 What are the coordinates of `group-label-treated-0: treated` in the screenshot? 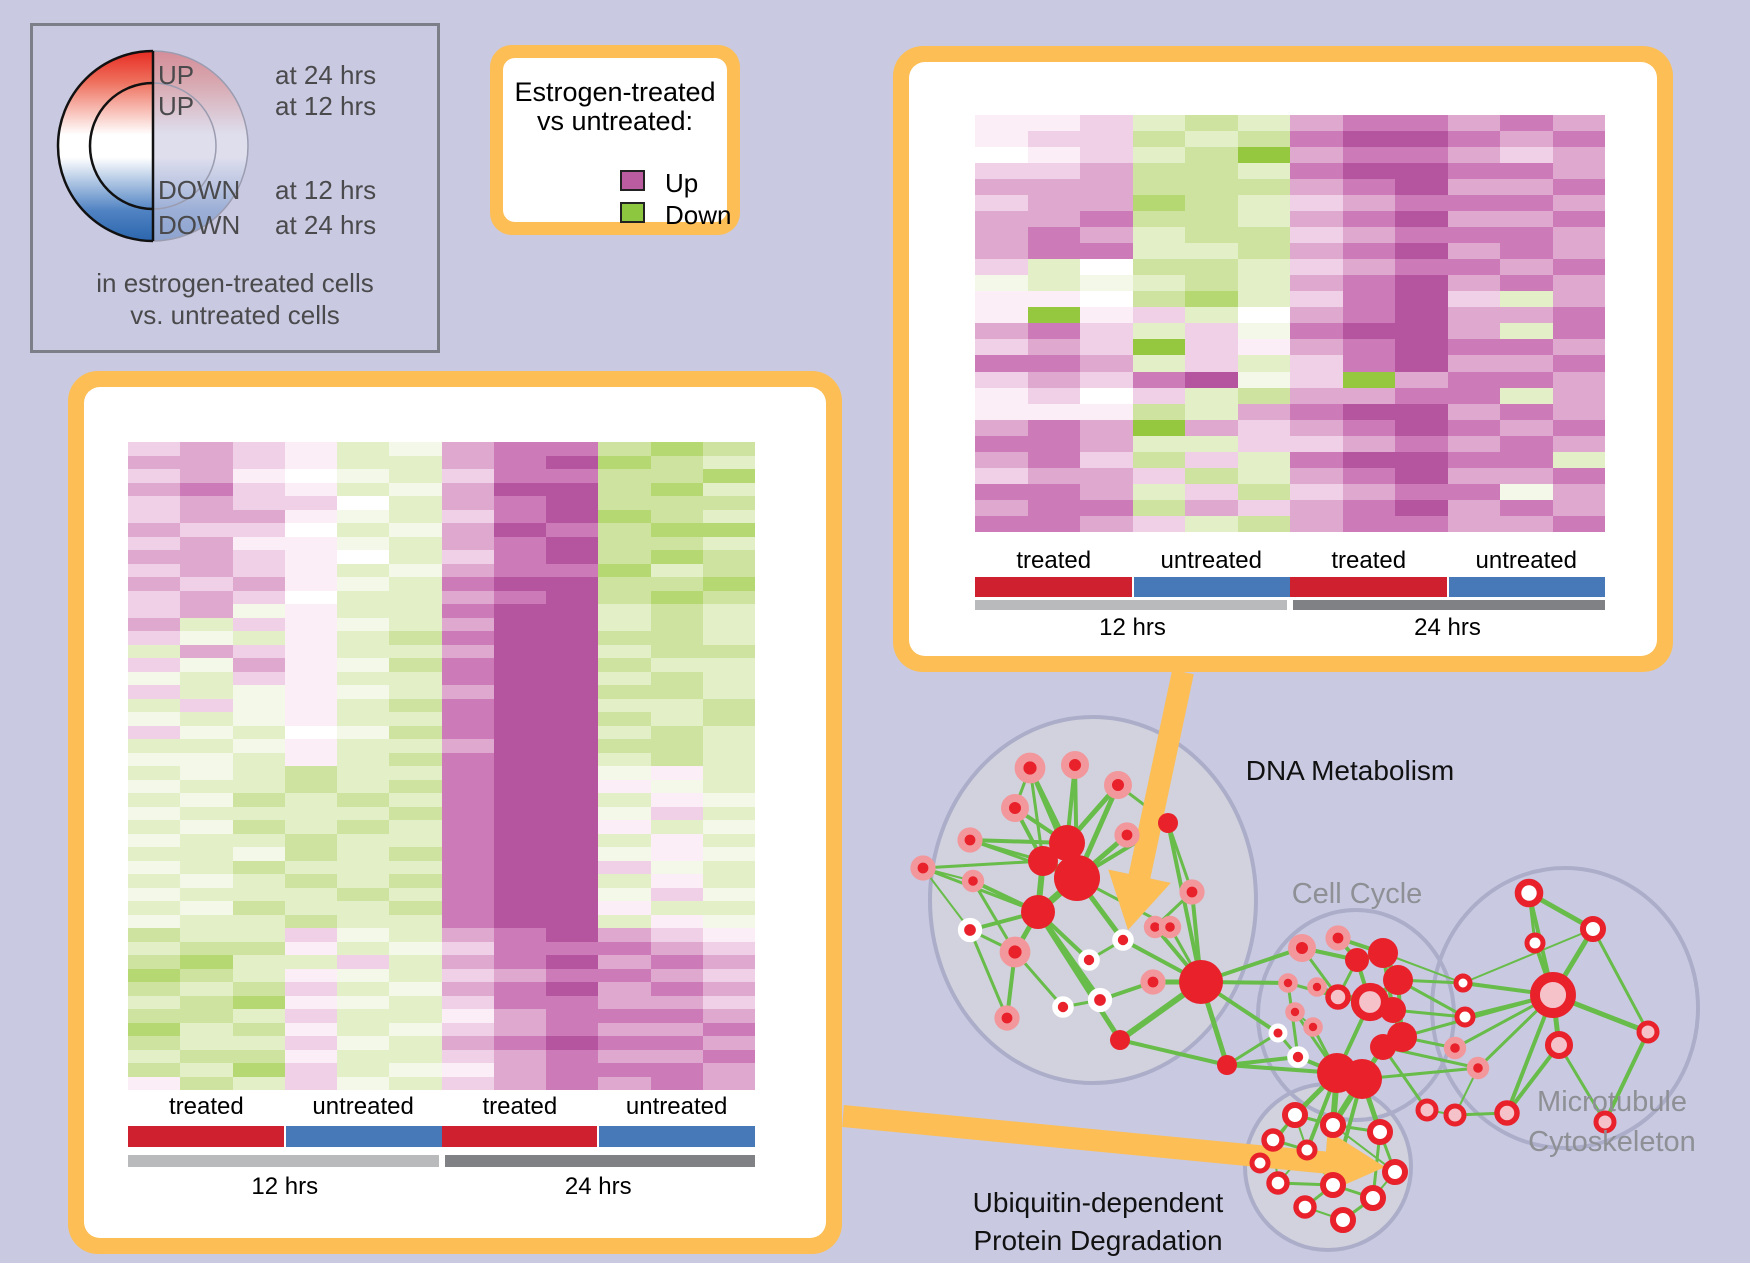 It's located at (1054, 560).